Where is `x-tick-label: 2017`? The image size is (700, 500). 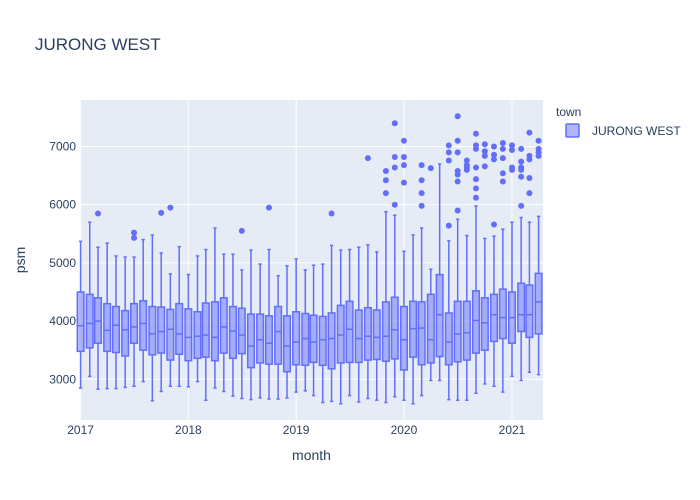 x-tick-label: 2017 is located at coordinates (80, 430).